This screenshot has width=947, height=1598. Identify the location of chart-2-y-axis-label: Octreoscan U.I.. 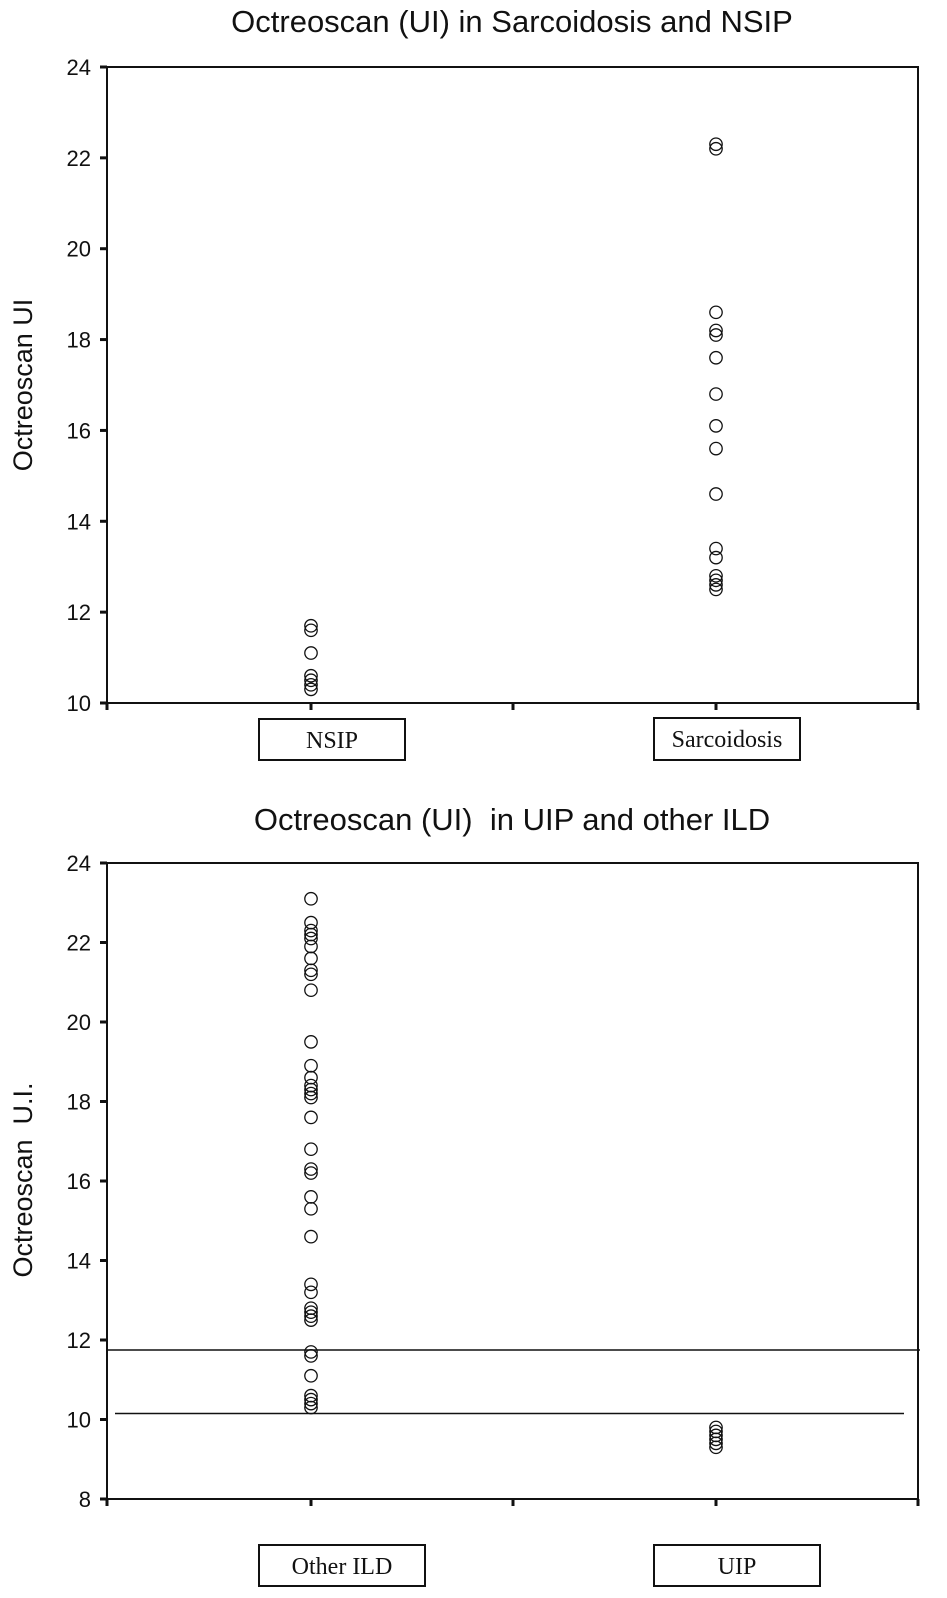
(23, 1179).